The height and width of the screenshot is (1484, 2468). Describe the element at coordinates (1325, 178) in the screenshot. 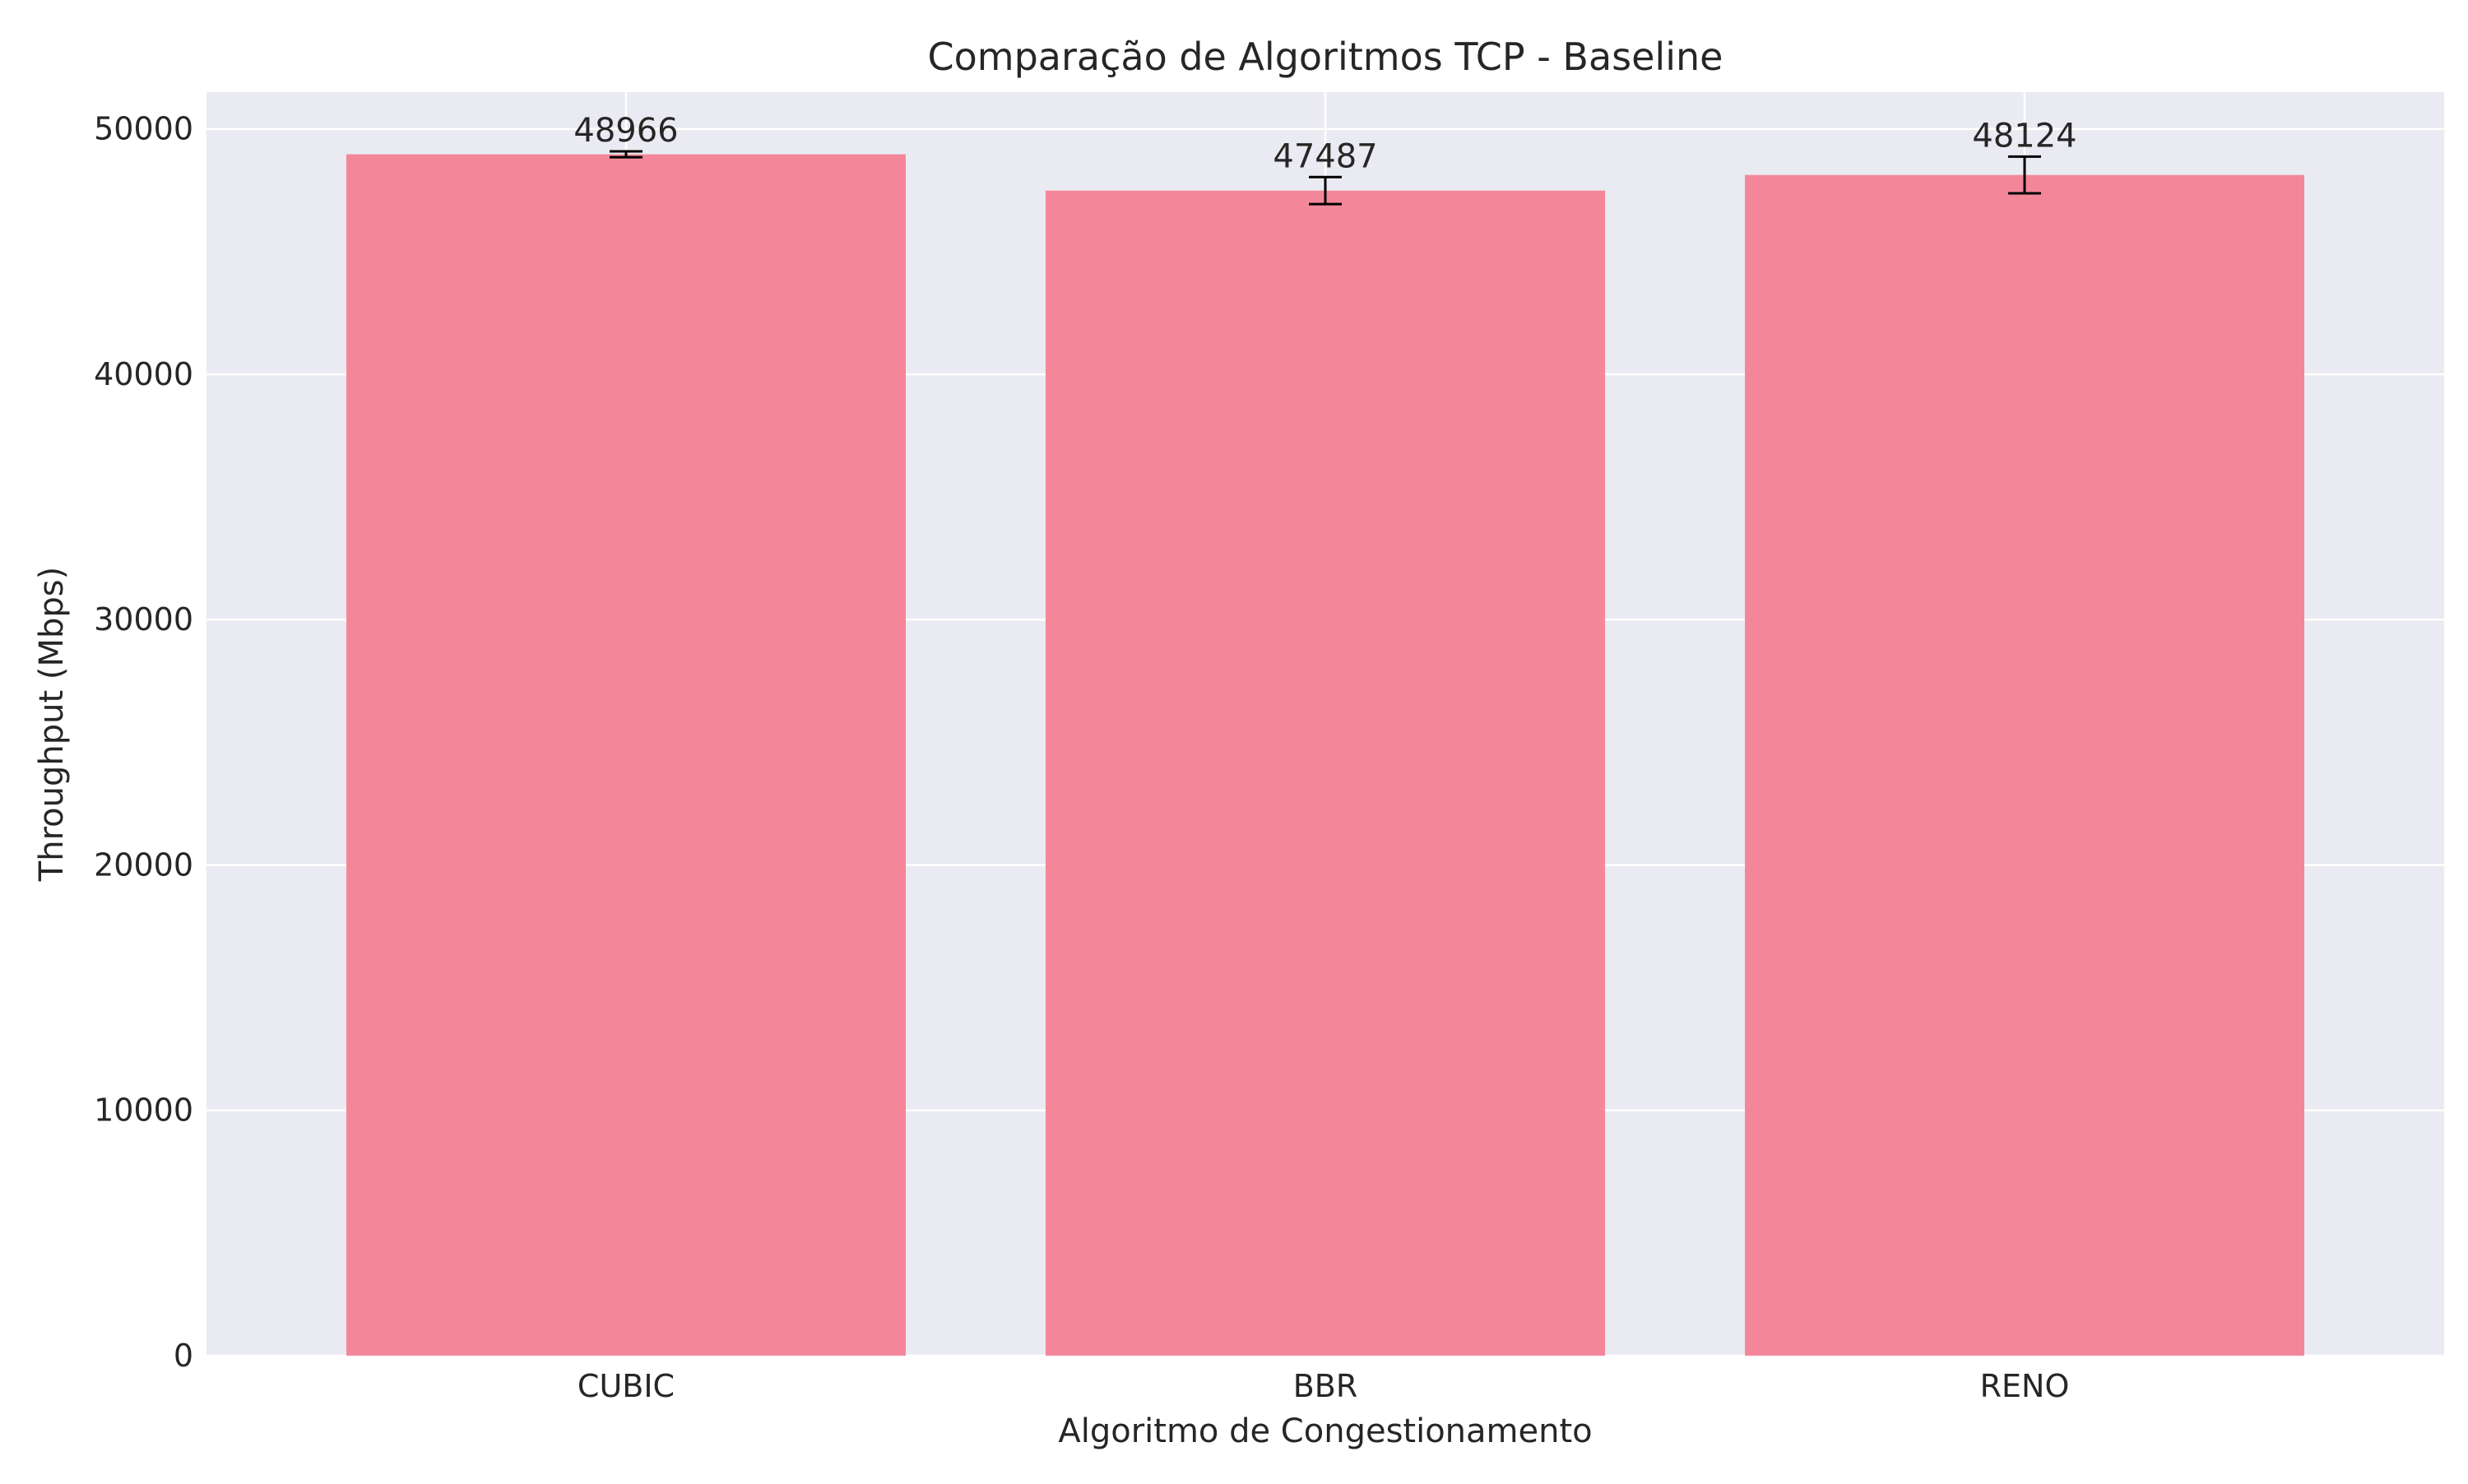

I see `error-bars` at that location.